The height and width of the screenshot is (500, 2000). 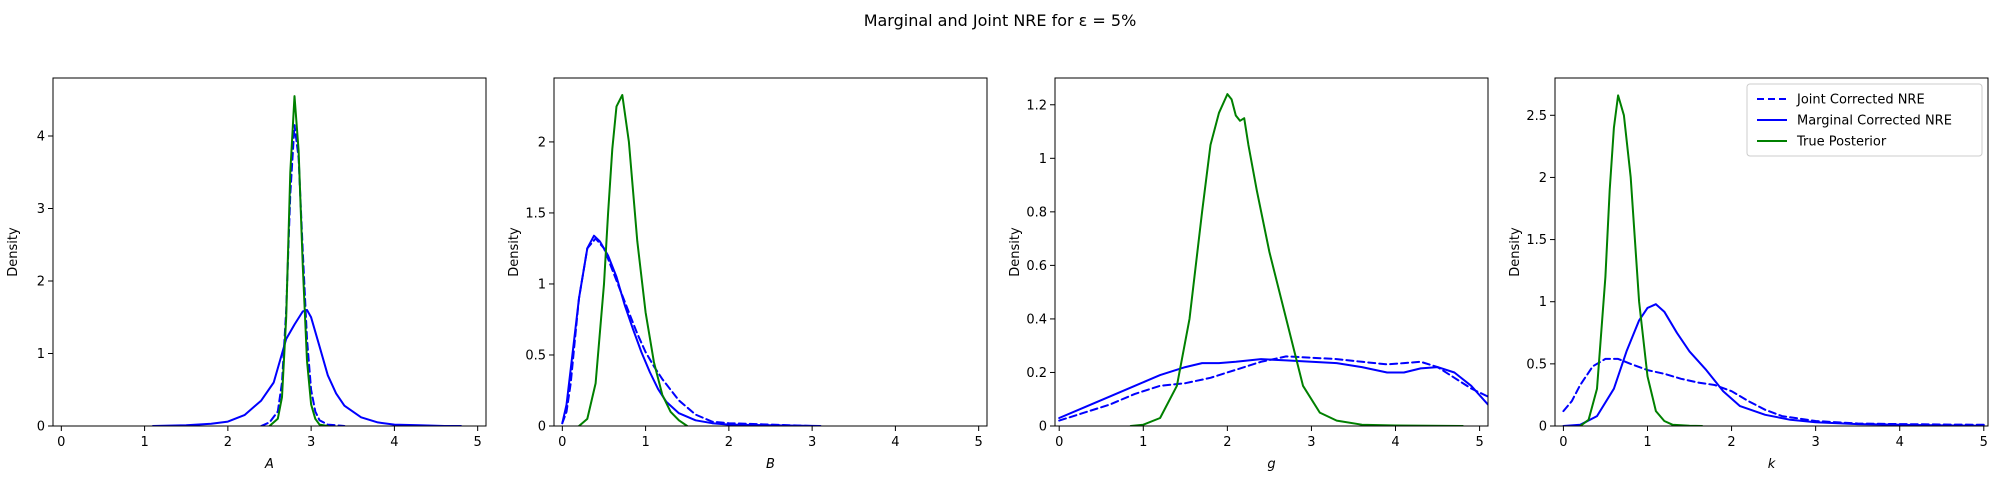 What do you see at coordinates (1860, 100) in the screenshot?
I see `legend-label-joint: Joint Corrected NRE` at bounding box center [1860, 100].